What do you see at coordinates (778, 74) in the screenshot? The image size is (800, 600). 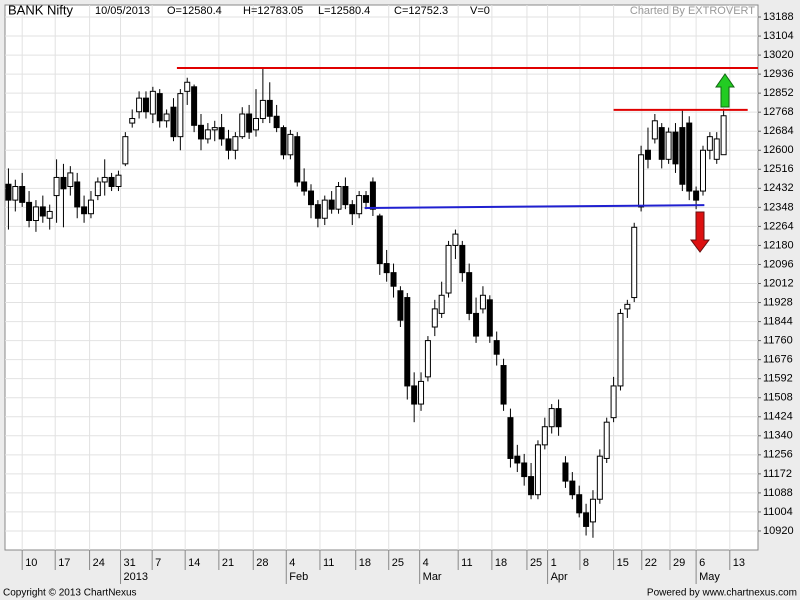 I see `y-tick-label: 12936` at bounding box center [778, 74].